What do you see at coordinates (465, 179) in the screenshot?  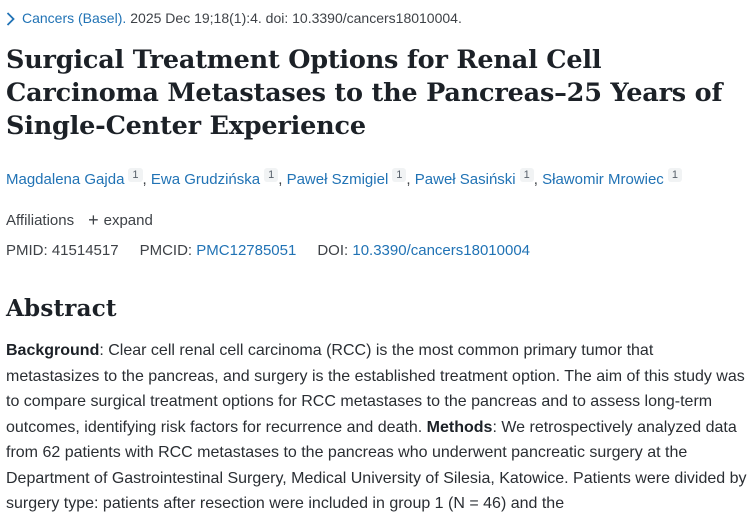 I see `author-link: Paweł Sasiński` at bounding box center [465, 179].